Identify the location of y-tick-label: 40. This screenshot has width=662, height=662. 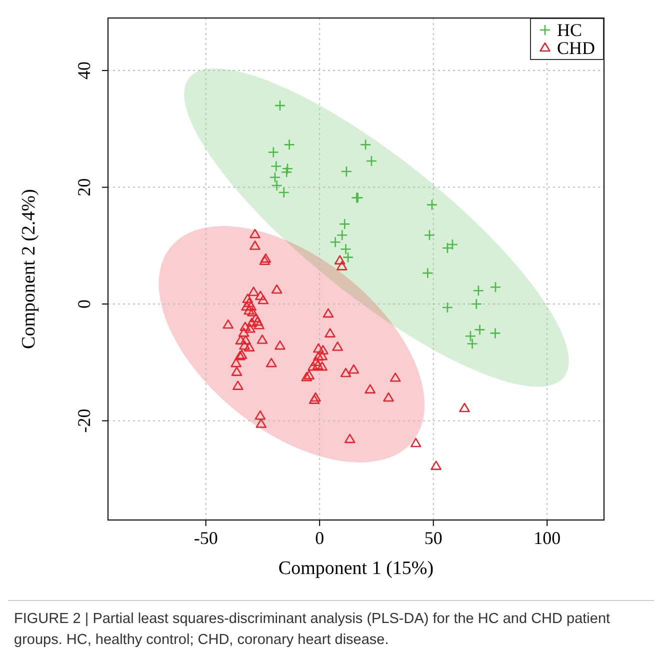
(84, 71).